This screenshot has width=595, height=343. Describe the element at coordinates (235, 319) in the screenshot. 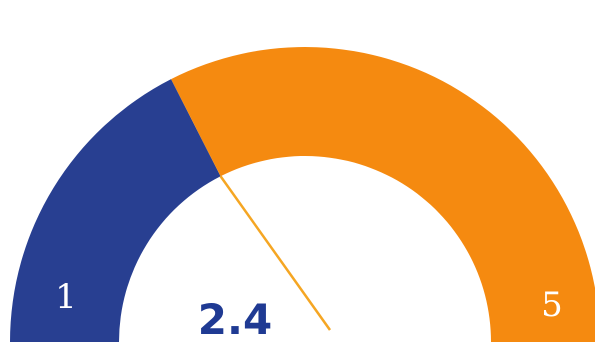

I see `gauge-value-label: 2.4` at that location.